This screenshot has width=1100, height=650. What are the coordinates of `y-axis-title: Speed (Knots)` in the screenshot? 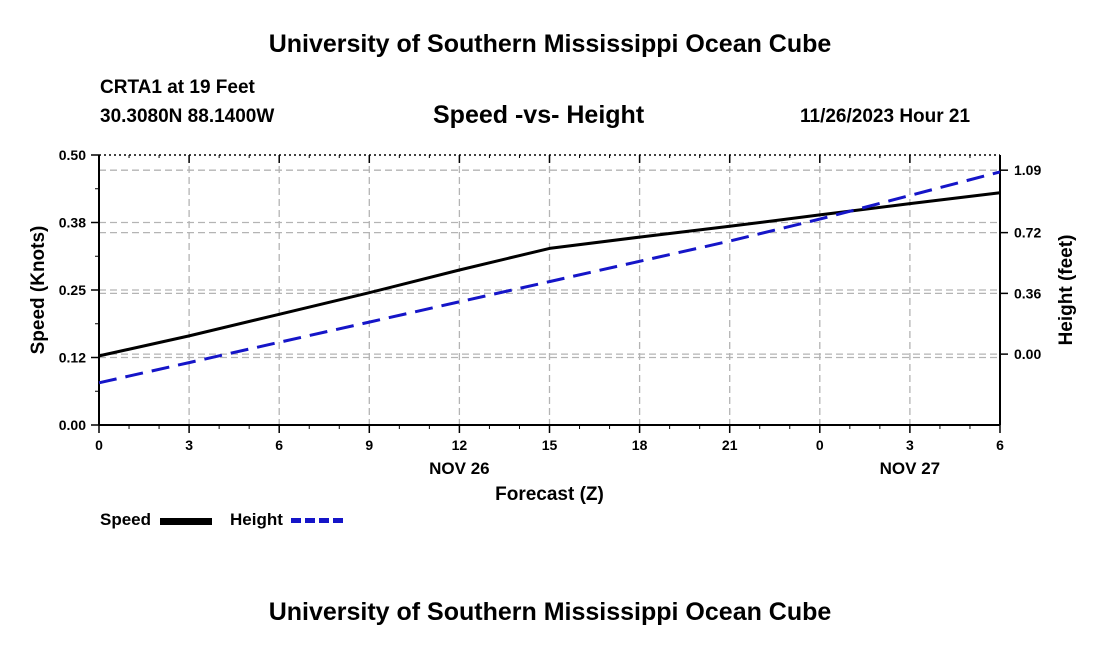 It's located at (38, 290).